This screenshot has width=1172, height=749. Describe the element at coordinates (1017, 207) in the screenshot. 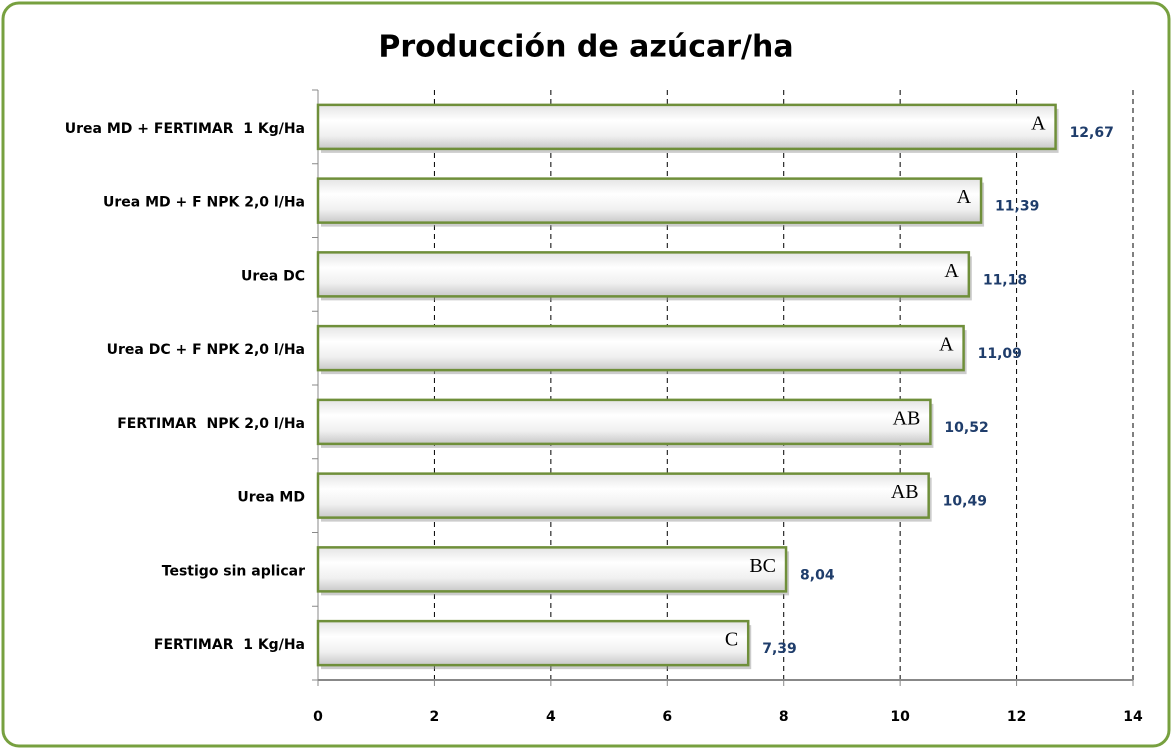

I see `value-label: 11,39` at that location.